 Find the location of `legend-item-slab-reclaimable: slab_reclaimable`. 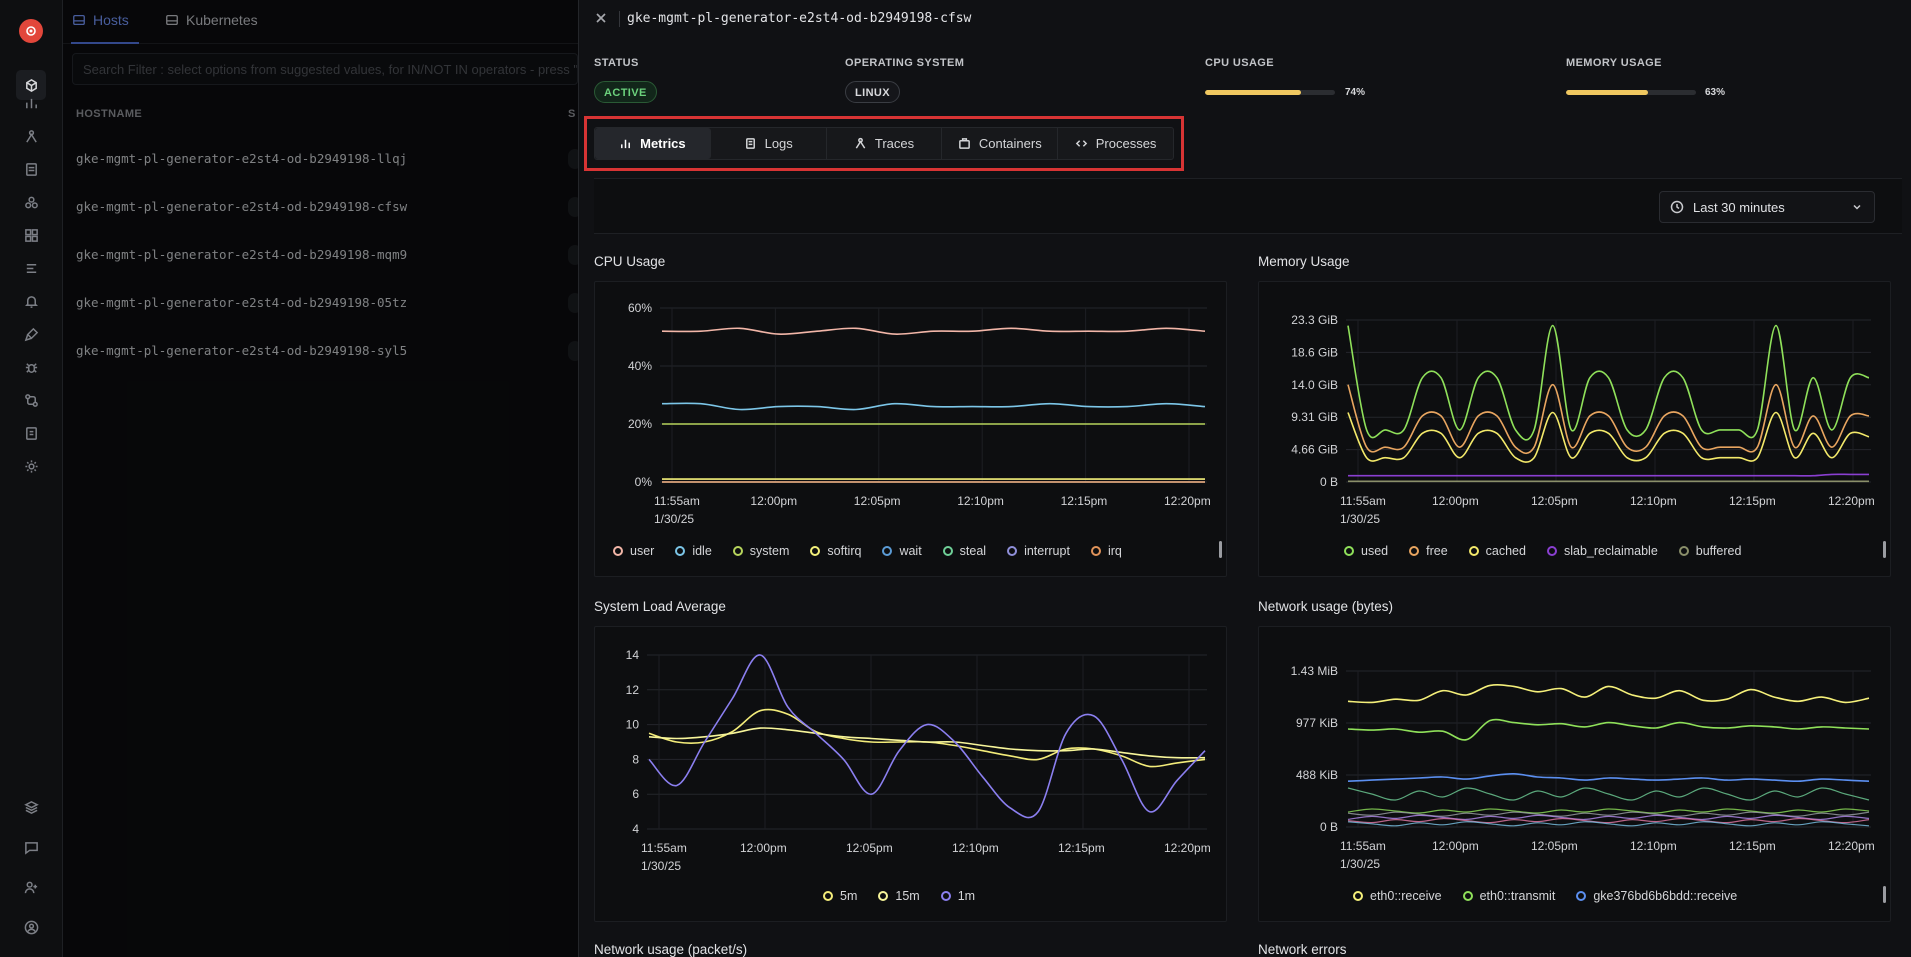

legend-item-slab-reclaimable: slab_reclaimable is located at coordinates (1602, 551).